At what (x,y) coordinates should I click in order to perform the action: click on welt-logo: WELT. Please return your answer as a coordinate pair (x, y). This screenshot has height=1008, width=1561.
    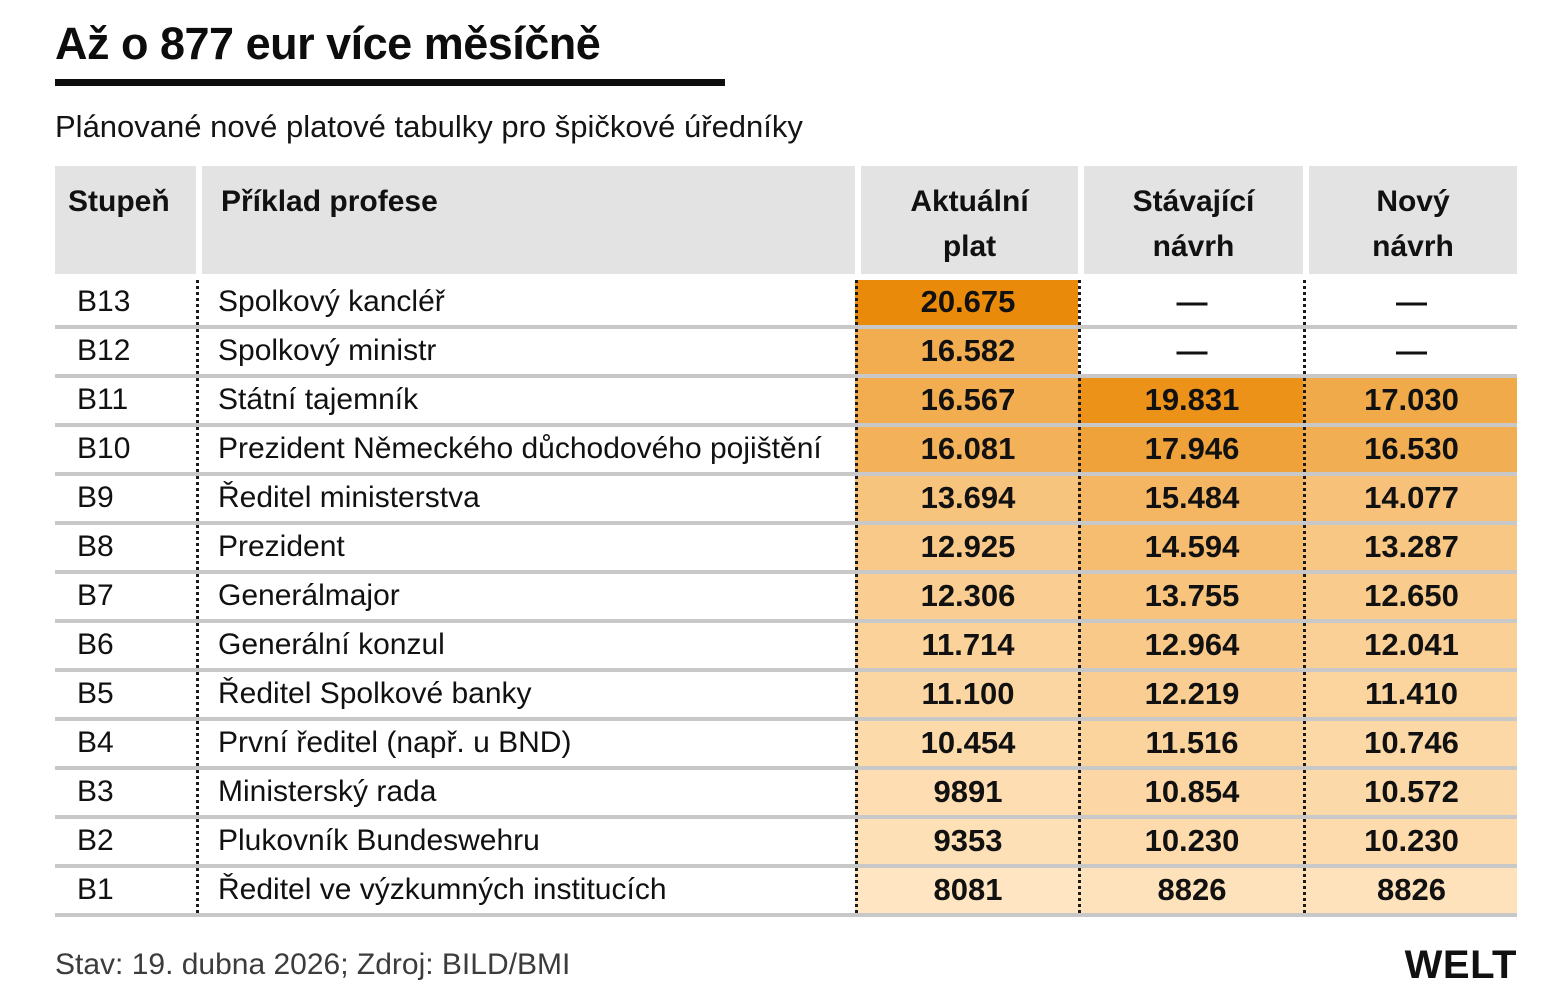
    Looking at the image, I should click on (1460, 964).